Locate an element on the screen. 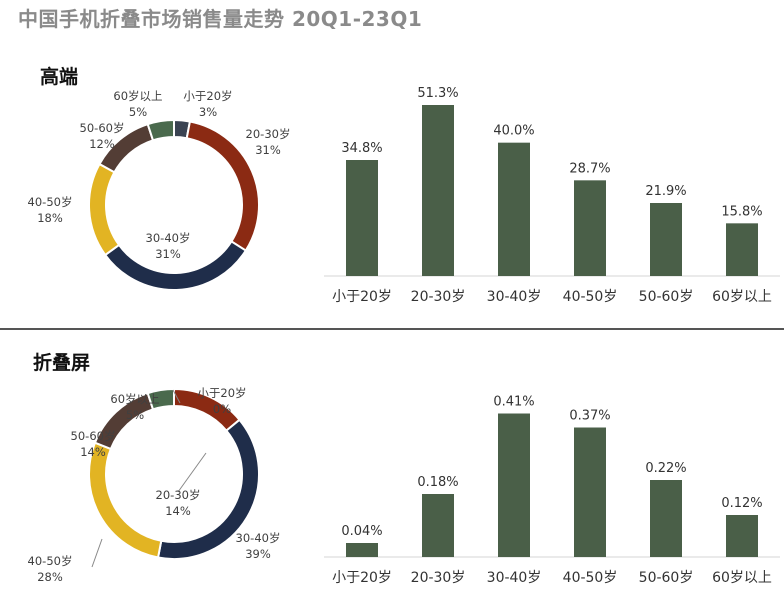  bar-value-label-1: 51.3% is located at coordinates (437, 93).